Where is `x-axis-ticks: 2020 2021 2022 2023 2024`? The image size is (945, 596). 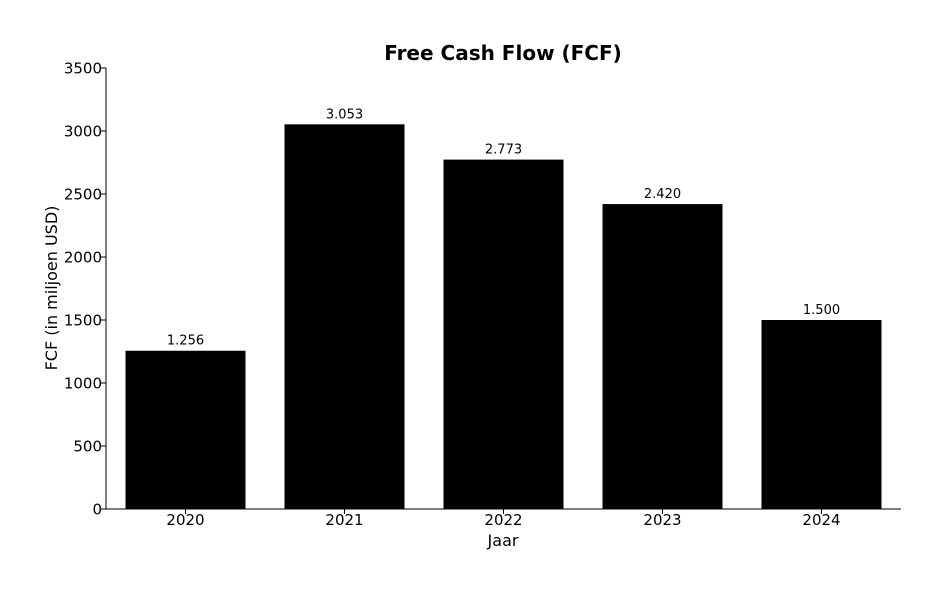
x-axis-ticks: 2020 2021 2022 2023 2024 is located at coordinates (503, 519).